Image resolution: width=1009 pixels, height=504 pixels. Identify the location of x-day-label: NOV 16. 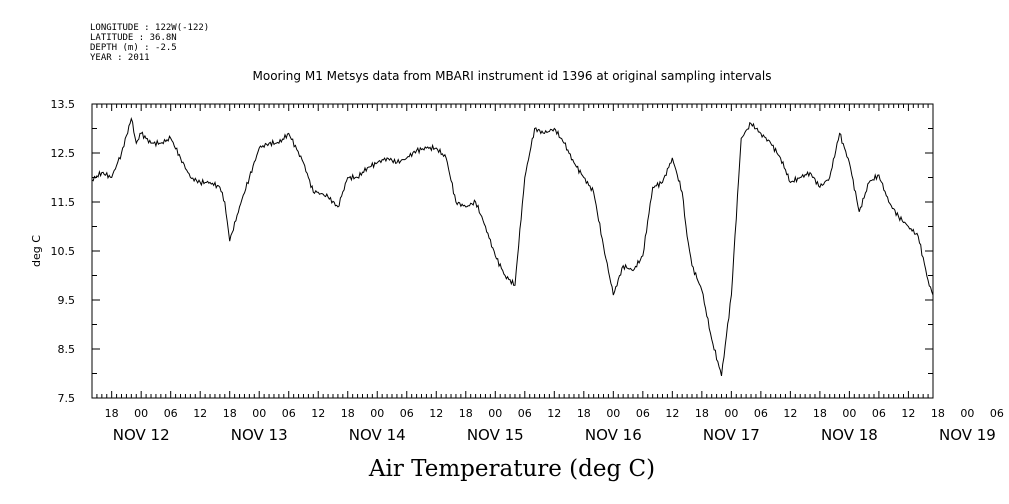
(613, 435).